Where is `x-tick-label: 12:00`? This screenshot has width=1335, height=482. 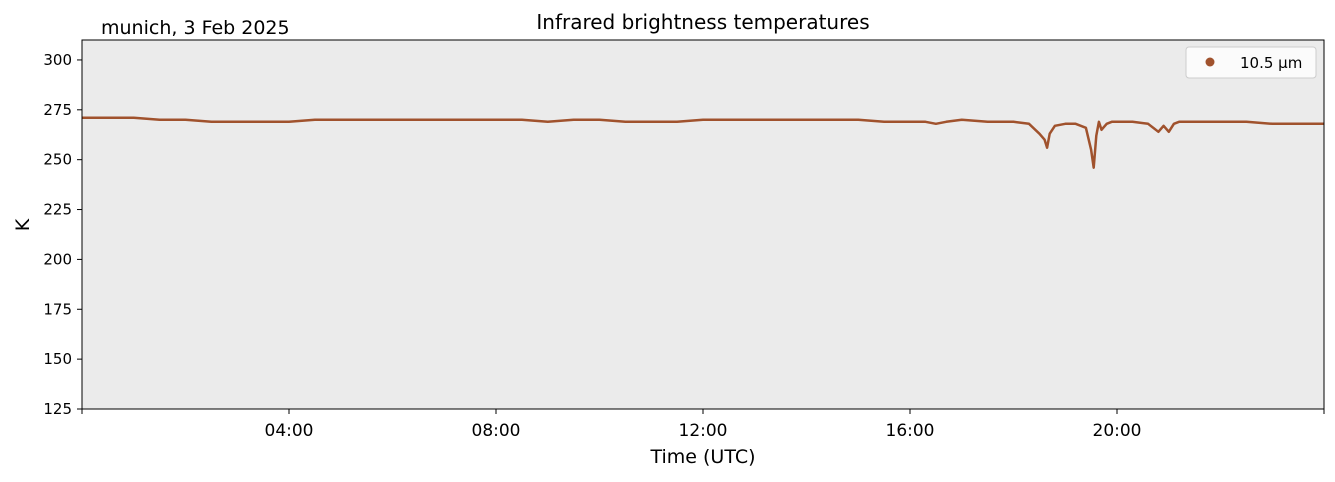
x-tick-label: 12:00 is located at coordinates (703, 431).